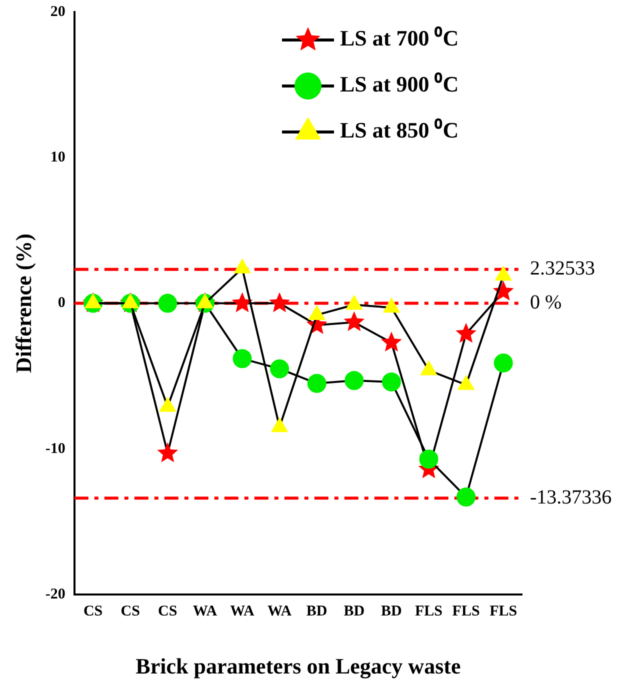 Image resolution: width=622 pixels, height=695 pixels. I want to click on y-tick-label: 10, so click(58, 158).